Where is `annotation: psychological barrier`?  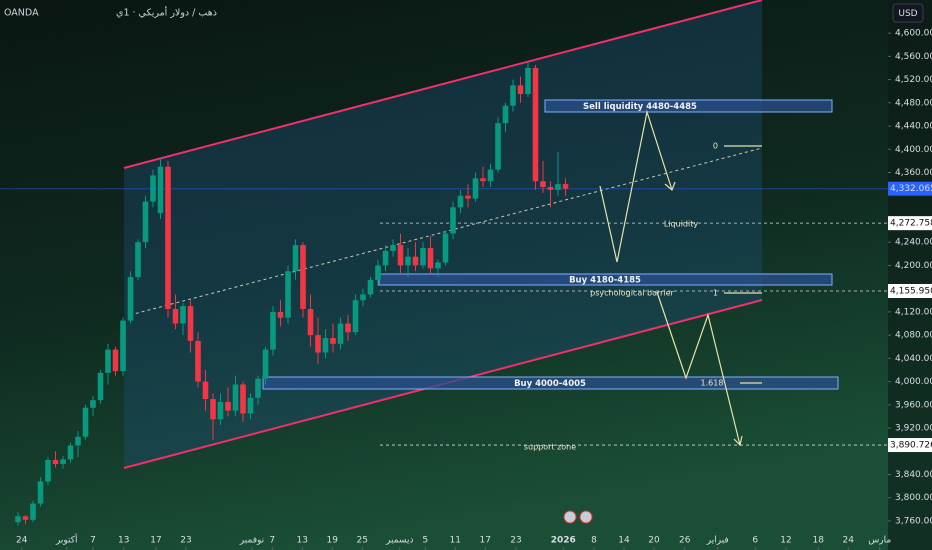 annotation: psychological barrier is located at coordinates (632, 293).